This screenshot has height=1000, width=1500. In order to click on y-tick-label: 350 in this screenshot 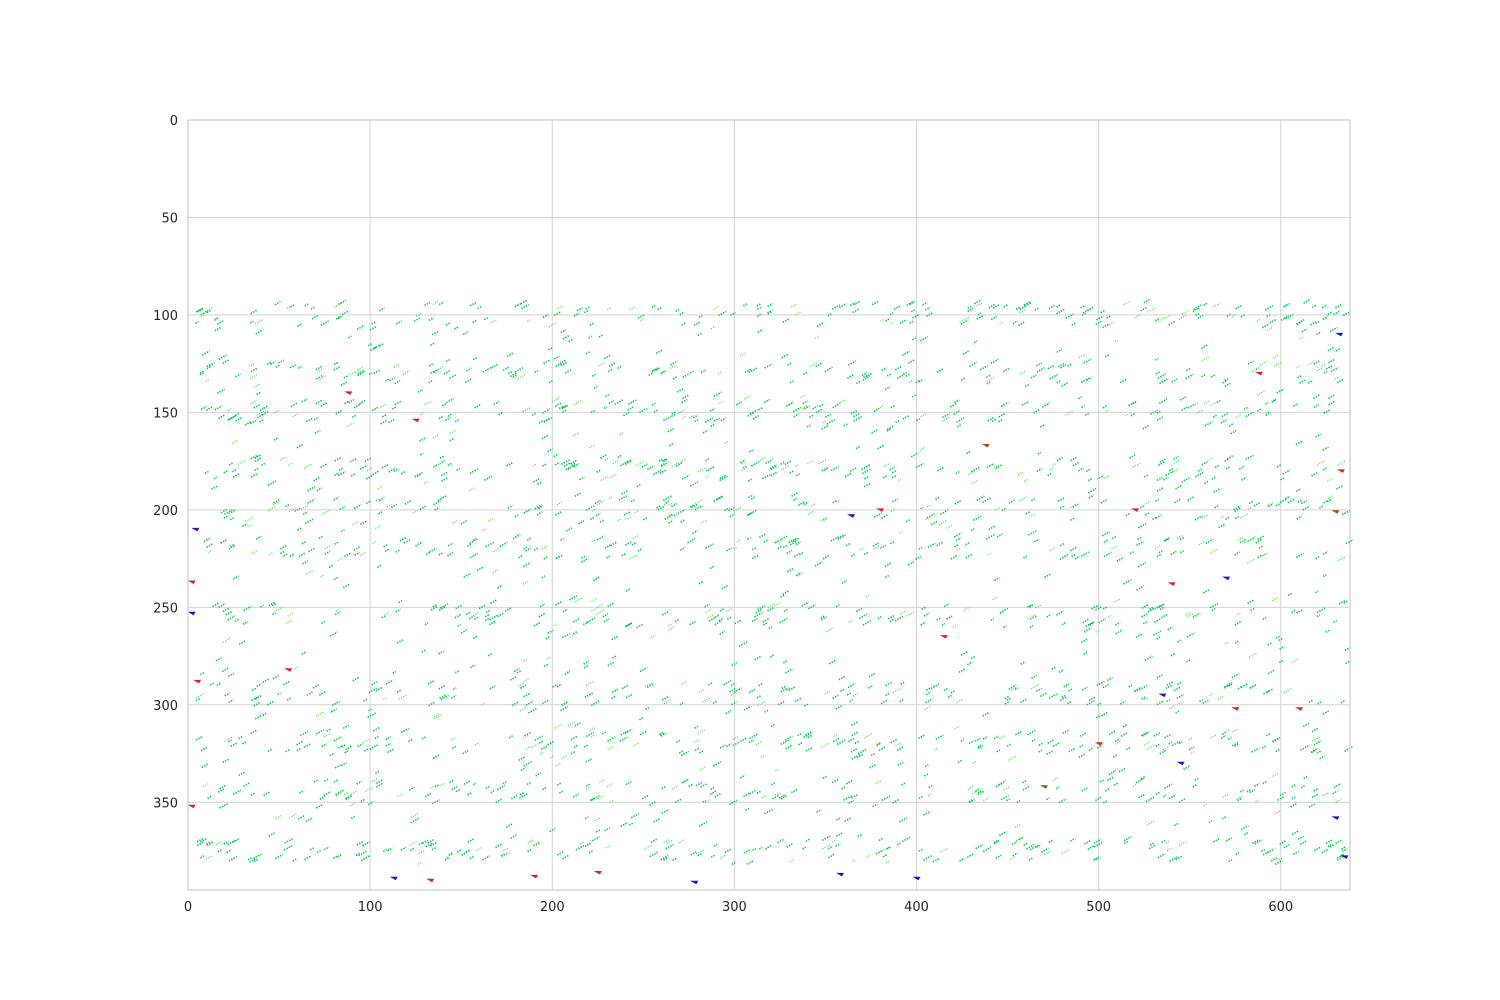, I will do `click(165, 803)`.